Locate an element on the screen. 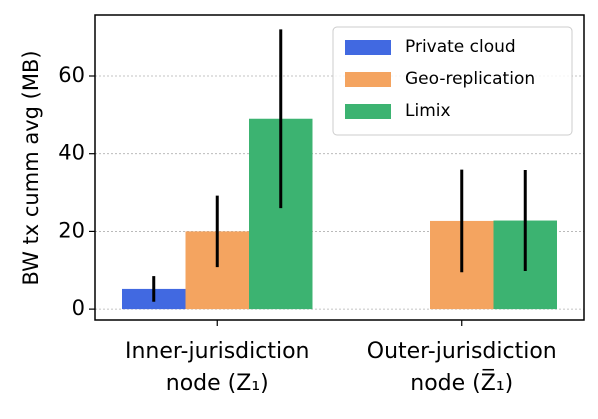 This screenshot has height=419, width=598. y-tick-label: 40 is located at coordinates (71, 153).